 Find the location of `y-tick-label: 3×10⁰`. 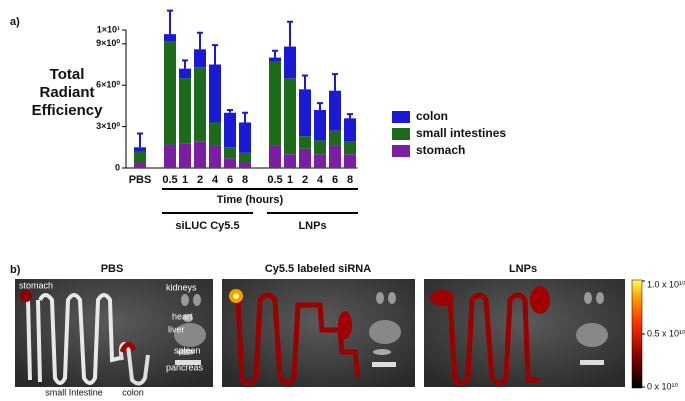

y-tick-label: 3×10⁰ is located at coordinates (108, 126).